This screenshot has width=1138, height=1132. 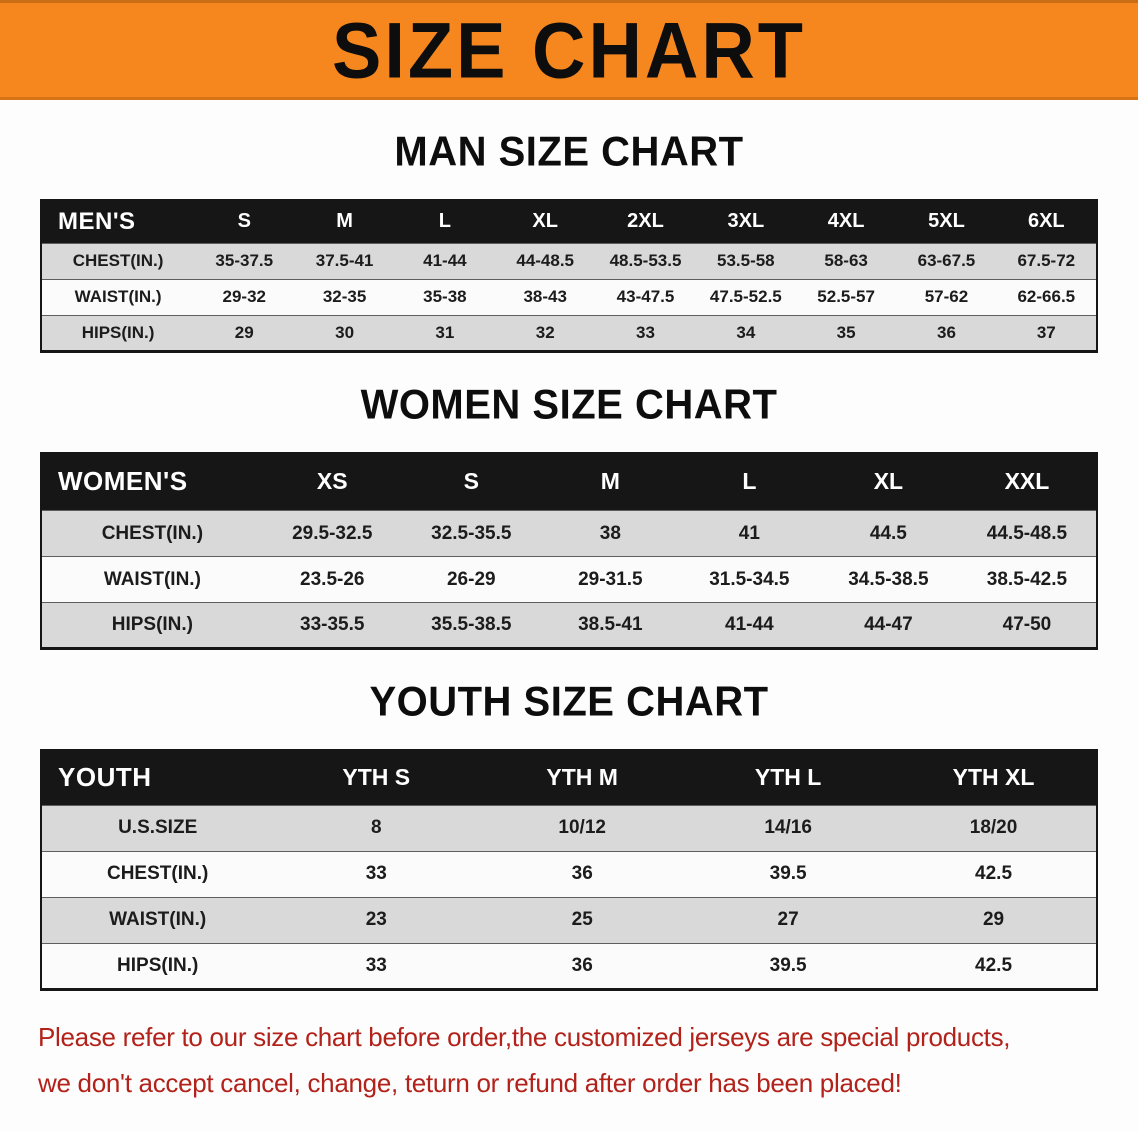 What do you see at coordinates (344, 297) in the screenshot?
I see `size-value: 32-35` at bounding box center [344, 297].